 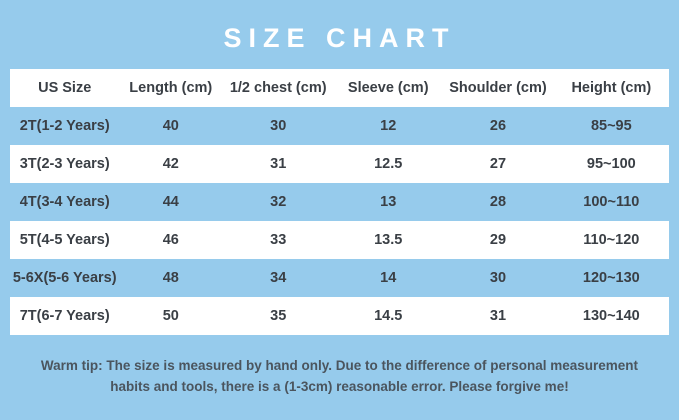 What do you see at coordinates (170, 125) in the screenshot?
I see `table-cell: 40` at bounding box center [170, 125].